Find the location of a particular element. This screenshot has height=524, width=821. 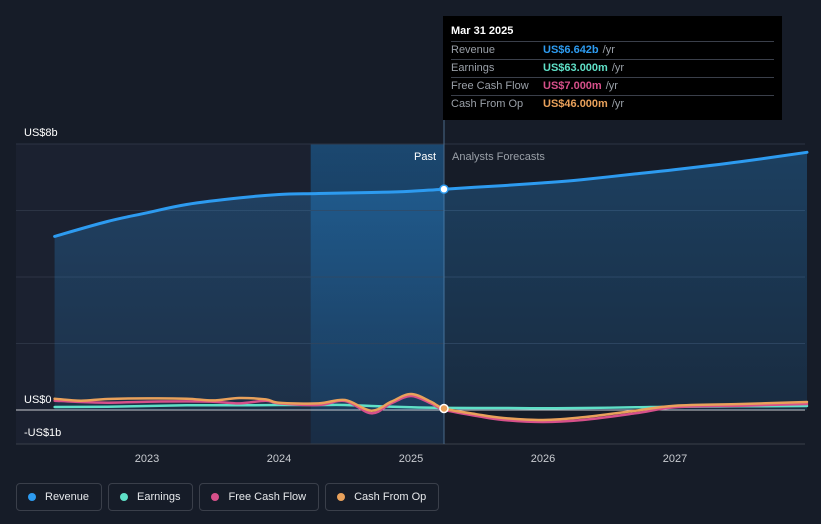

x-tick-label-2025: 2025 is located at coordinates (411, 459).